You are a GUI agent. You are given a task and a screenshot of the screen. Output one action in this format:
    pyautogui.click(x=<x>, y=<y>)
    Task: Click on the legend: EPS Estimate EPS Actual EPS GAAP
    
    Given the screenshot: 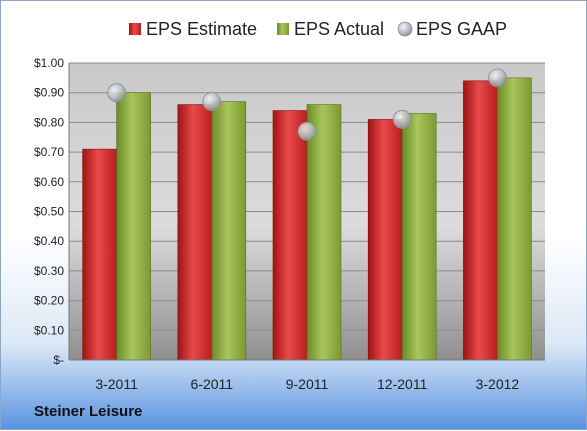 What is the action you would take?
    pyautogui.click(x=318, y=29)
    